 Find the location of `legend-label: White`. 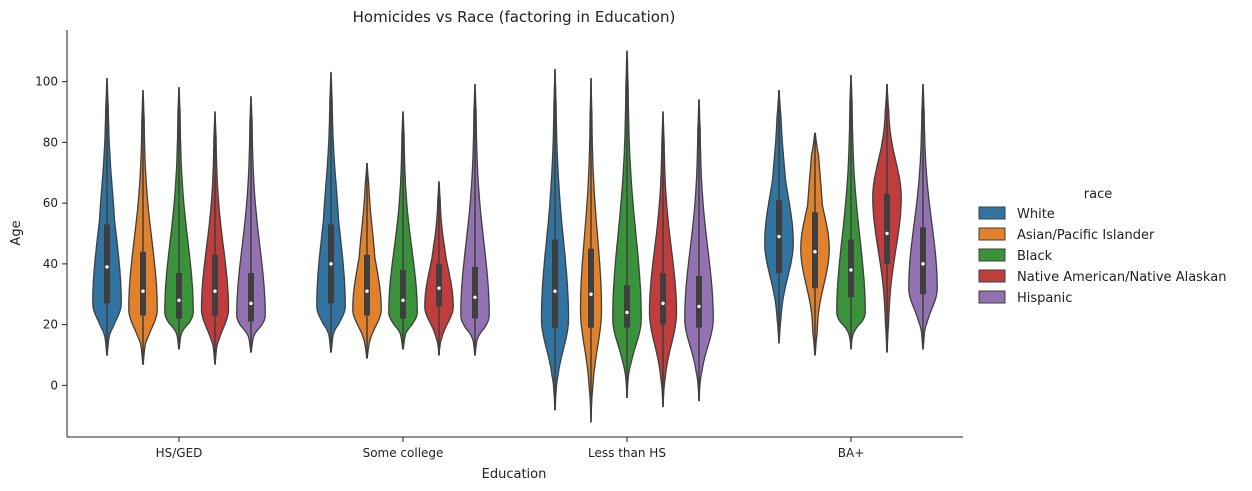

legend-label: White is located at coordinates (1036, 214).